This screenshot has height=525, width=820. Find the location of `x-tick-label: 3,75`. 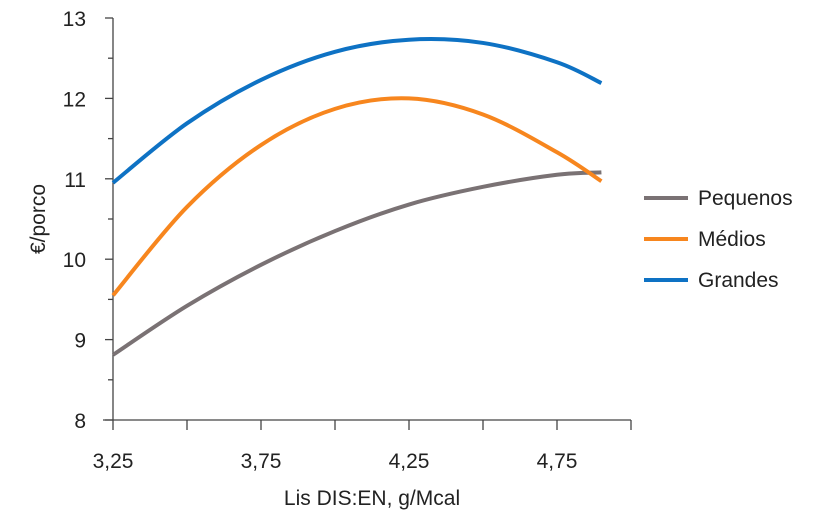

x-tick-label: 3,75 is located at coordinates (261, 461).